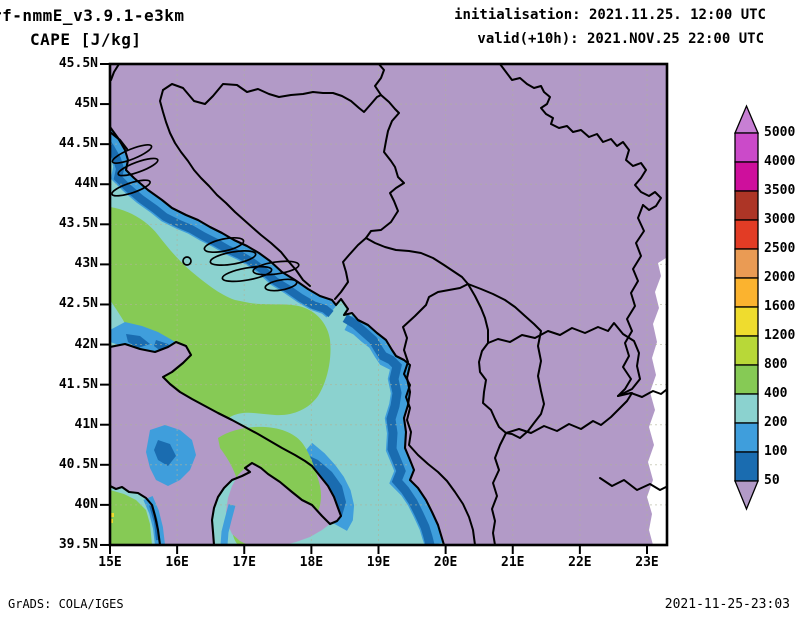 The width and height of the screenshot is (800, 618). What do you see at coordinates (86, 424) in the screenshot?
I see `lat-label: 41N` at bounding box center [86, 424].